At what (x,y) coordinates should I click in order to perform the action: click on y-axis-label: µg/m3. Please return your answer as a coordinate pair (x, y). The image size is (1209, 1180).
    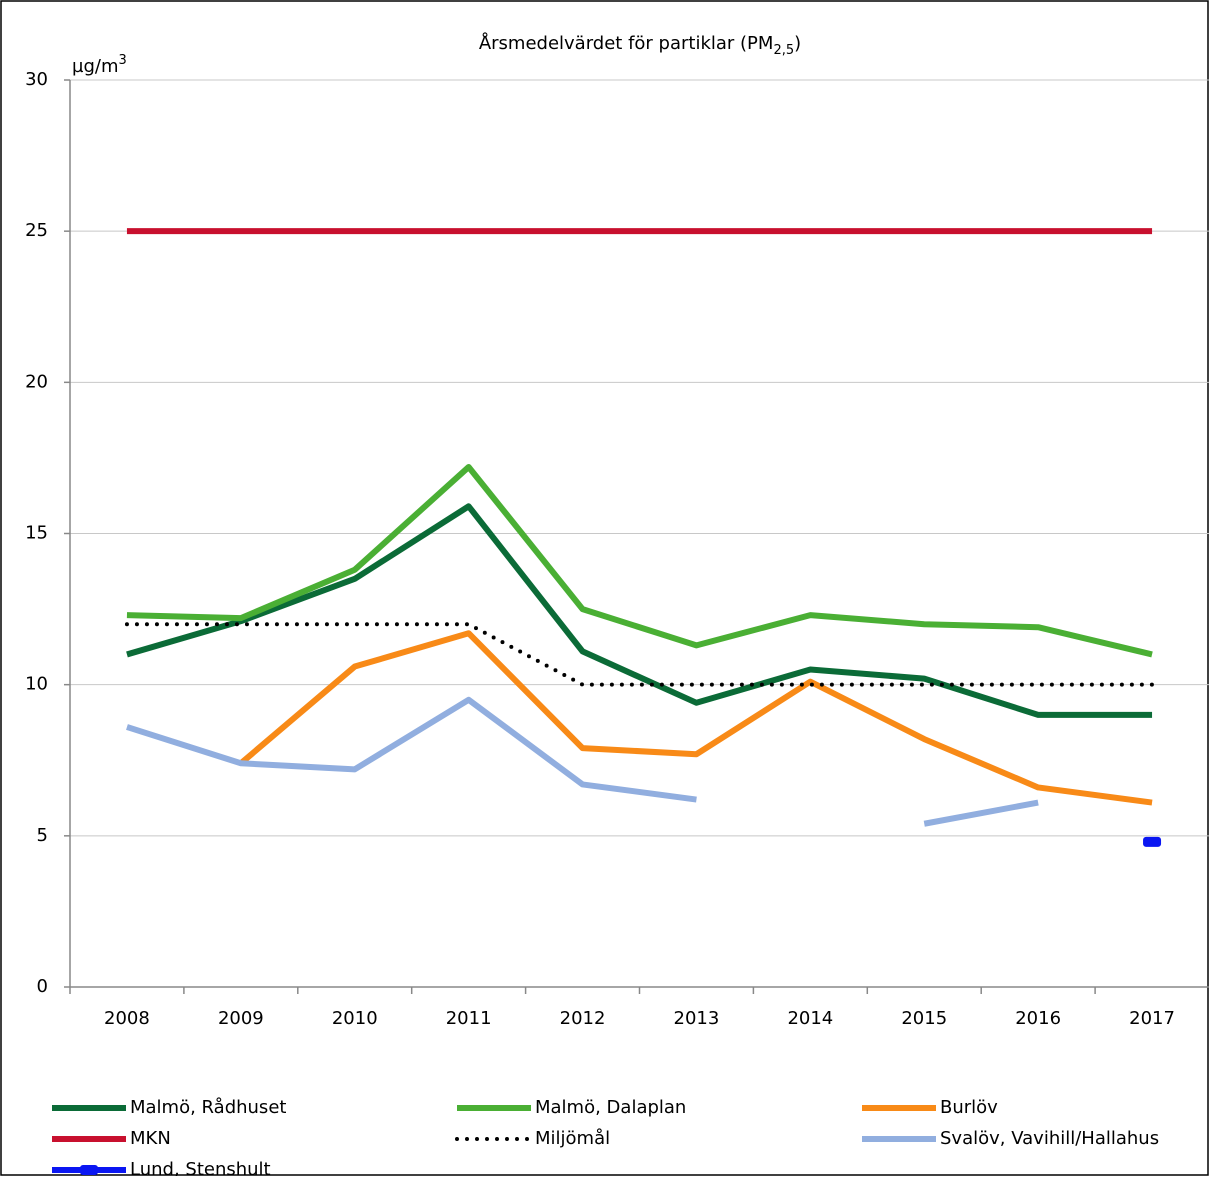
    Looking at the image, I should click on (99, 65).